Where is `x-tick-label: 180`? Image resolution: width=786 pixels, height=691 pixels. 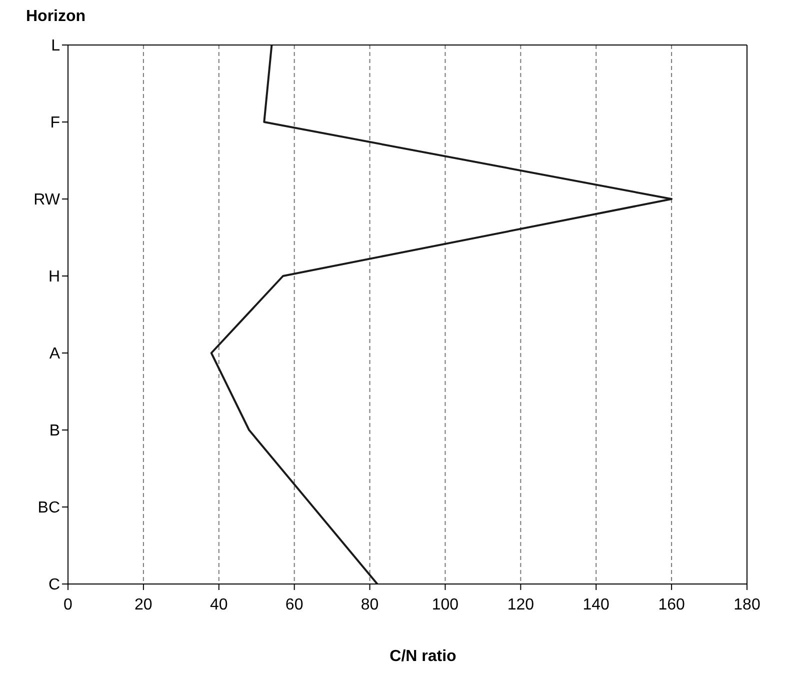 x-tick-label: 180 is located at coordinates (747, 605).